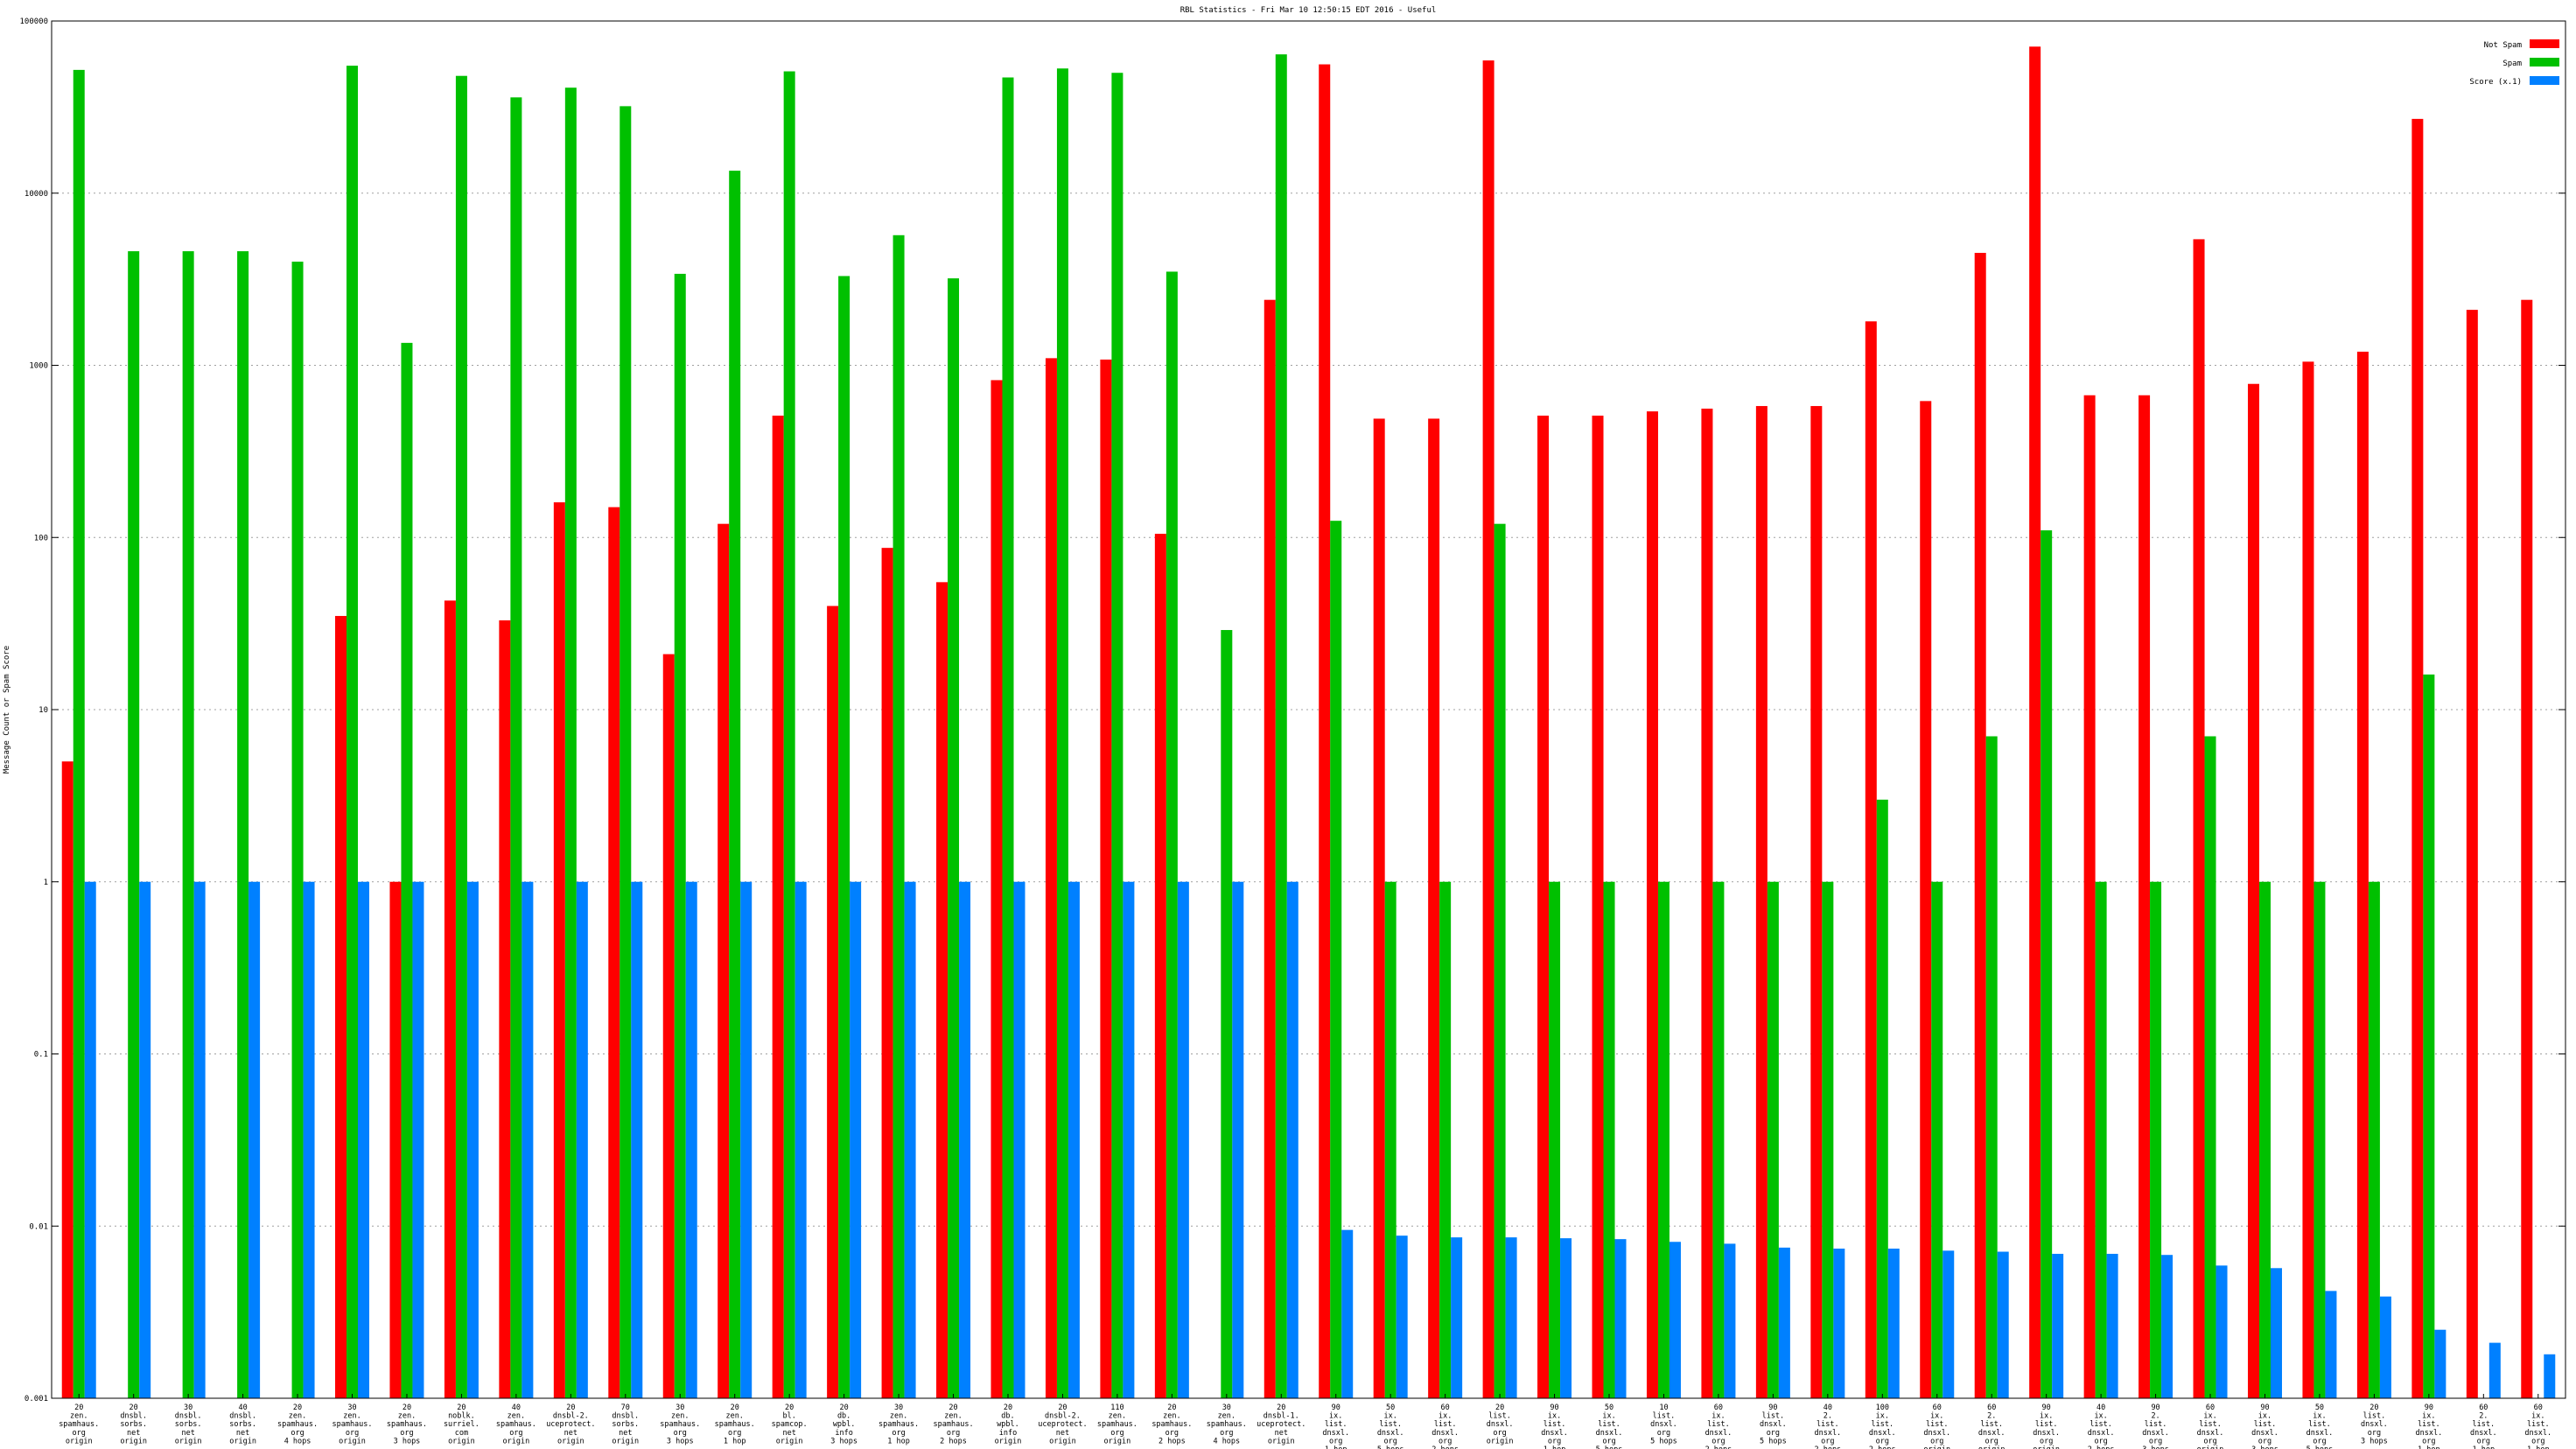 The width and height of the screenshot is (2576, 1449). I want to click on x-category-label: 20 zen. spamhaus. org origin, so click(79, 1425).